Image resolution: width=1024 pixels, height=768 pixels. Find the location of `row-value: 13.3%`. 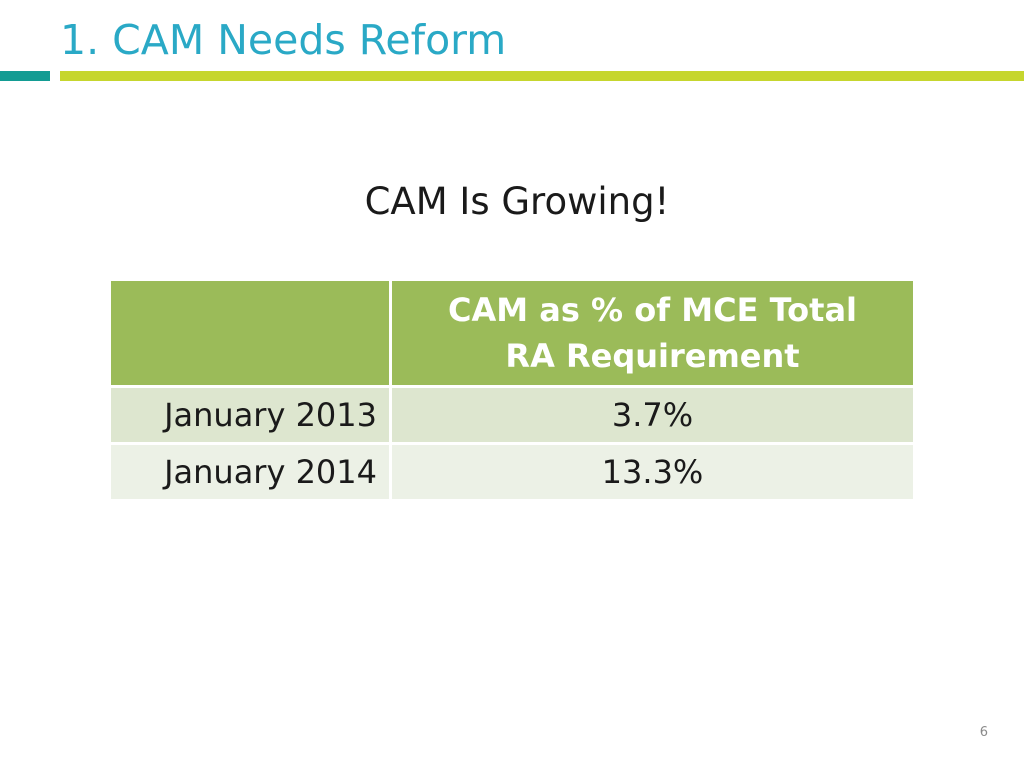

row-value: 13.3% is located at coordinates (652, 472).